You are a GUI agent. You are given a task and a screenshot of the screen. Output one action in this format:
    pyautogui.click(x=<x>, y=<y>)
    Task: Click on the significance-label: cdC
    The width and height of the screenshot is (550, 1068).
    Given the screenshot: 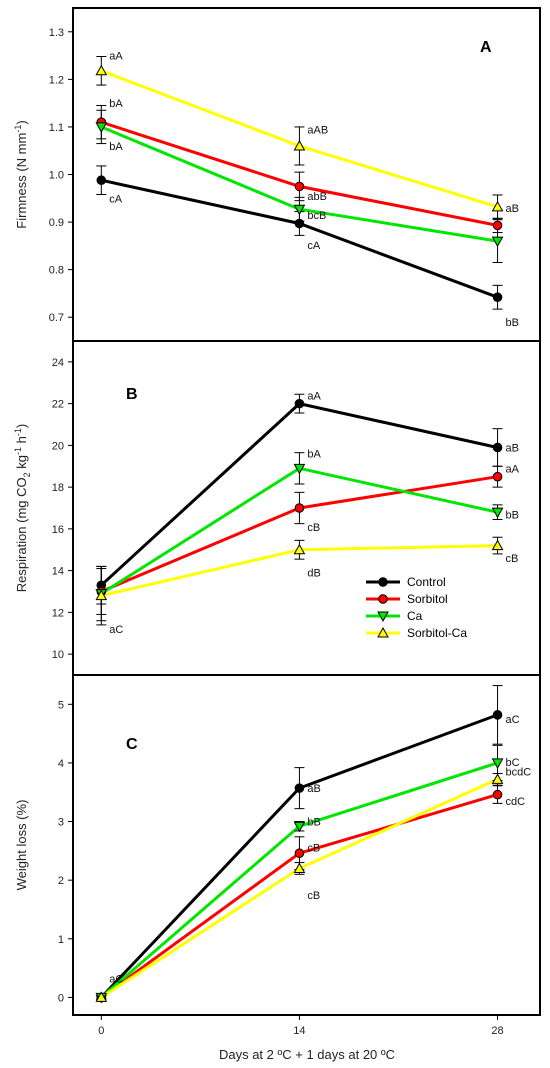 What is the action you would take?
    pyautogui.click(x=516, y=802)
    